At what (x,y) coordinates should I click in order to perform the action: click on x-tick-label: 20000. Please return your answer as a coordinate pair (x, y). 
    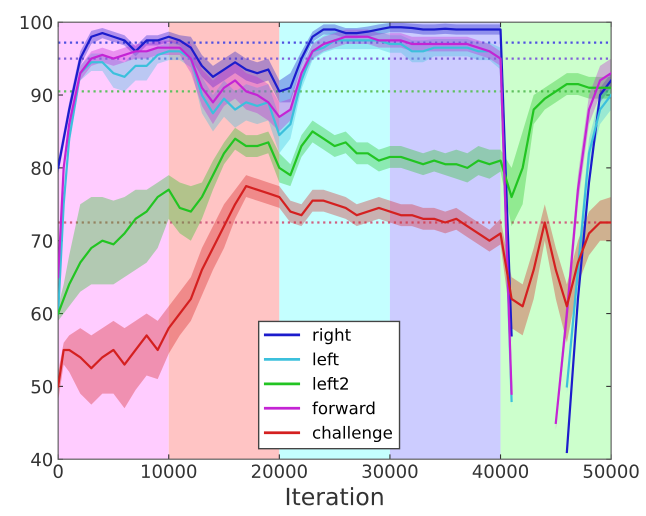
    Looking at the image, I should click on (279, 471).